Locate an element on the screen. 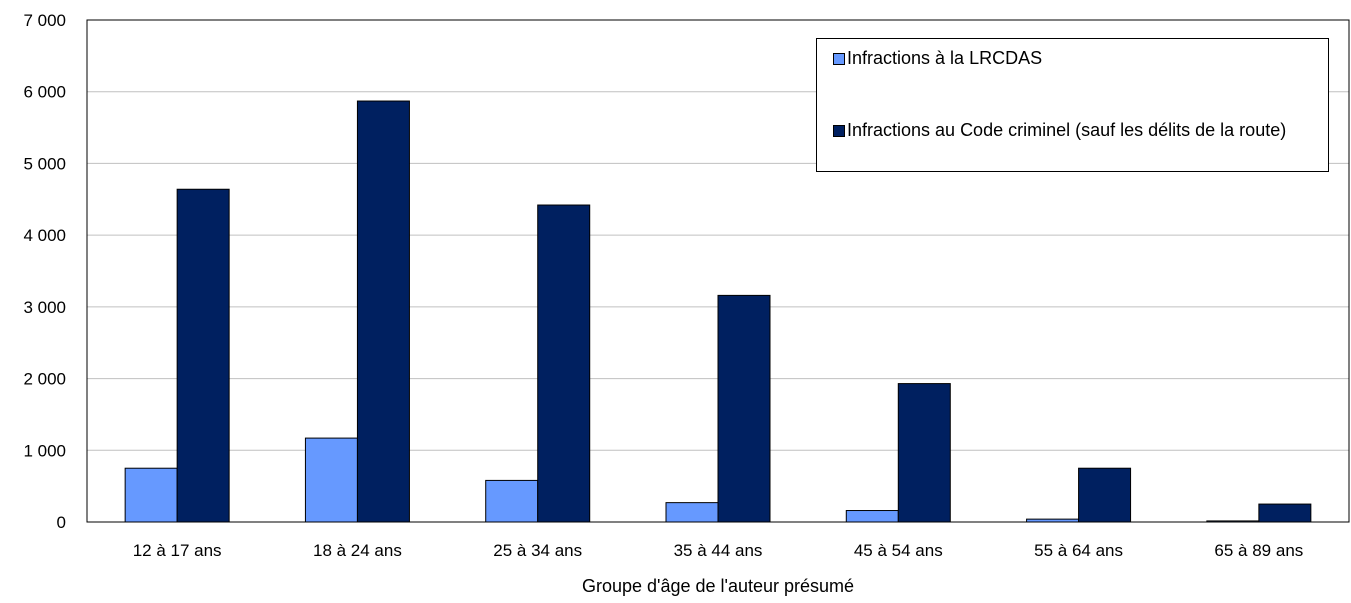 The image size is (1351, 603). y-axis-tick-labels: 0 1 000 2 000 3 000 4 000 5 000 6 000 7 000 is located at coordinates (44, 271).